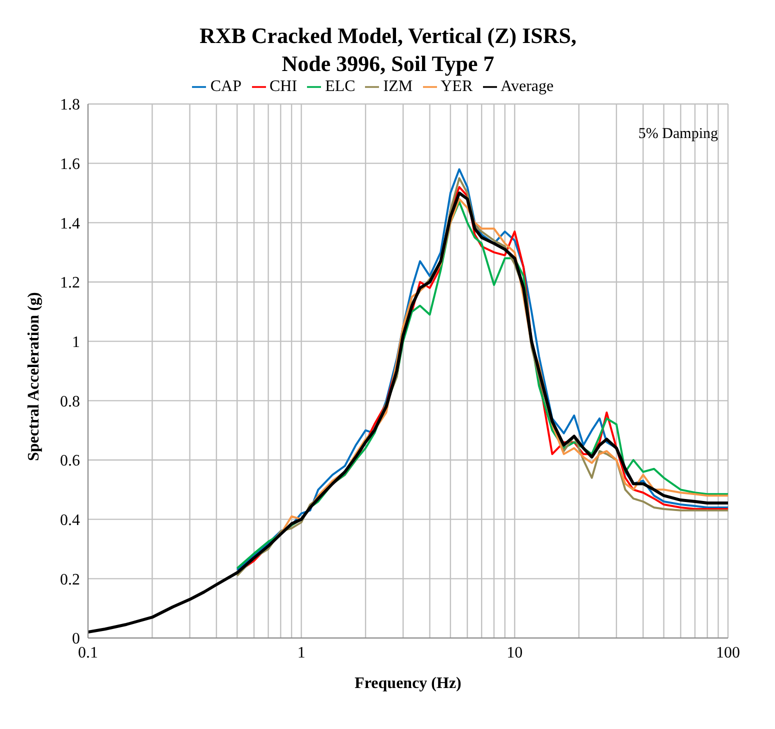  I want to click on x-tick-label: 10, so click(514, 653).